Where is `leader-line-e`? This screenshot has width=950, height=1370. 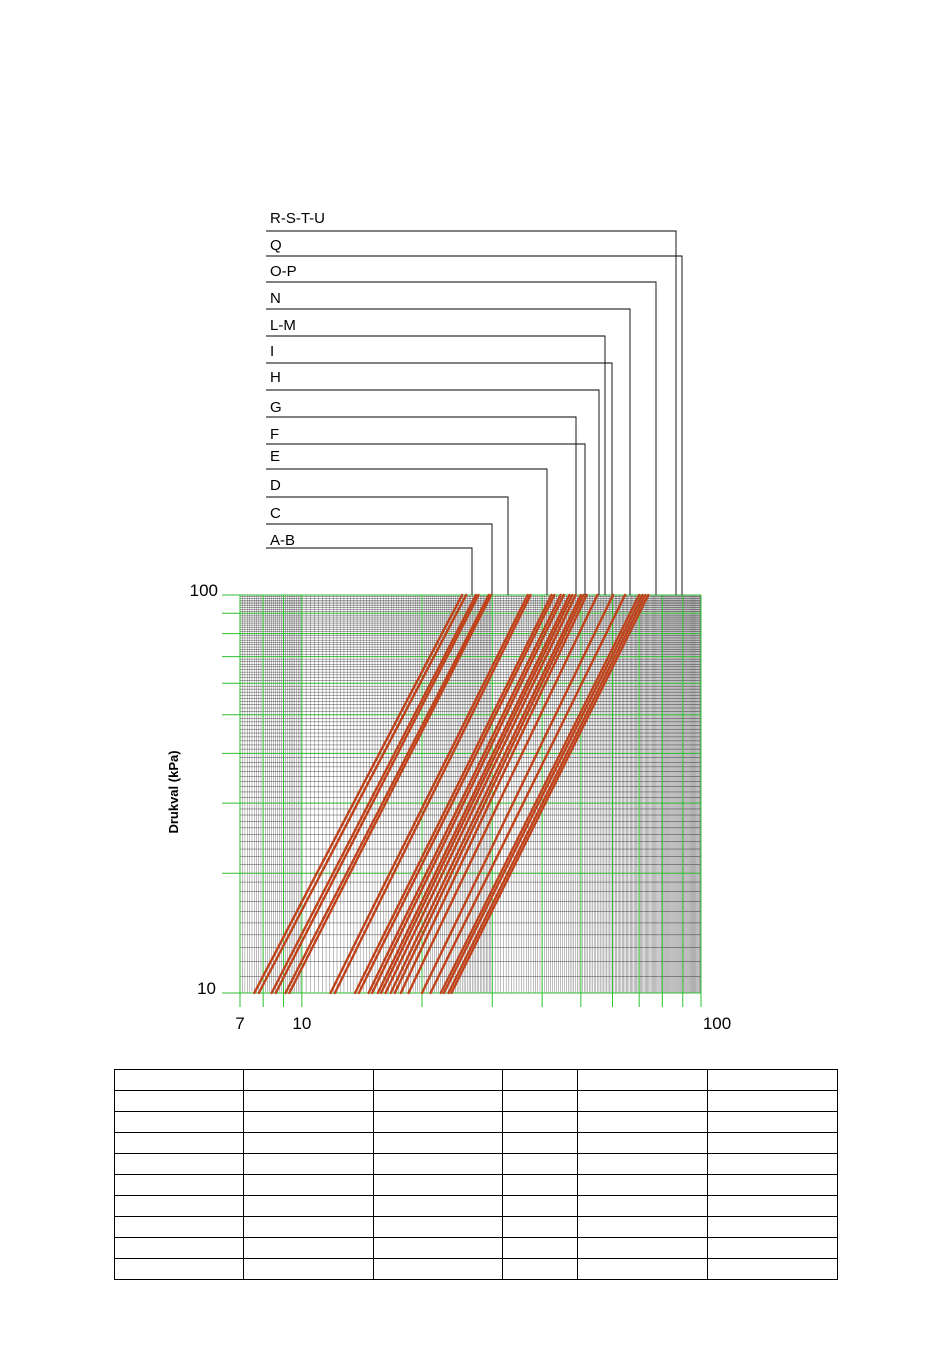 leader-line-e is located at coordinates (407, 531).